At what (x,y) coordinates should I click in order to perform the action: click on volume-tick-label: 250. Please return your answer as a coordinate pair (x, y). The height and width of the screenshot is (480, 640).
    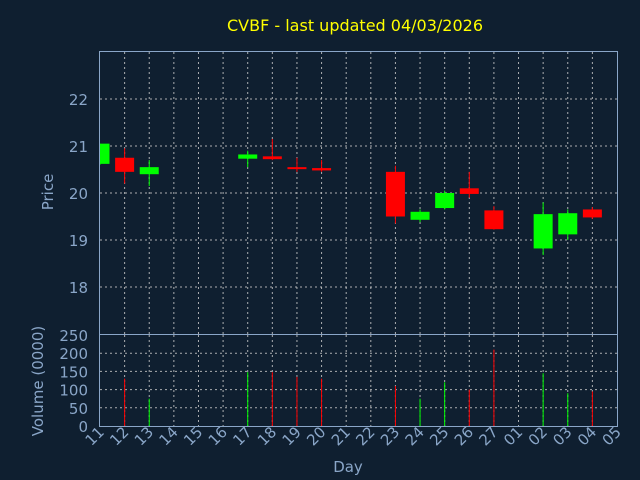
    Looking at the image, I should click on (73, 336).